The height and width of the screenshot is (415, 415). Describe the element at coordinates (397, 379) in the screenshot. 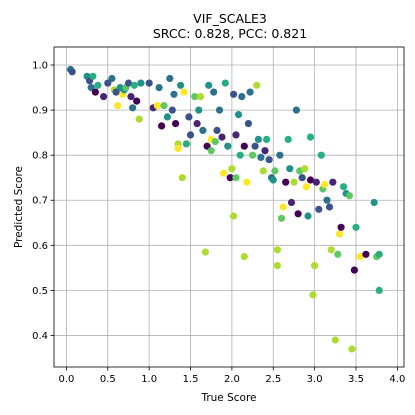

I see `x-tick-label: 4.0` at that location.